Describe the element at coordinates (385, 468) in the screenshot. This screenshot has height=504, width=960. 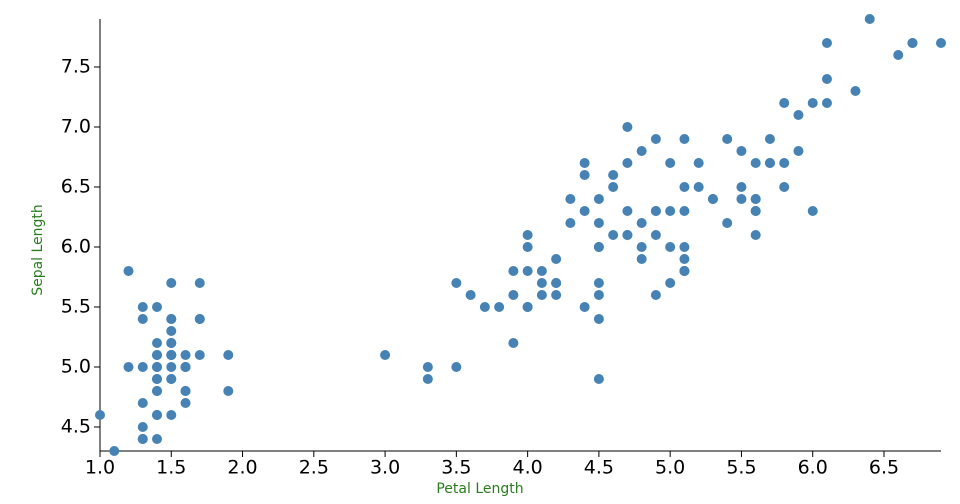
I see `x-tick-label: 3.0` at that location.